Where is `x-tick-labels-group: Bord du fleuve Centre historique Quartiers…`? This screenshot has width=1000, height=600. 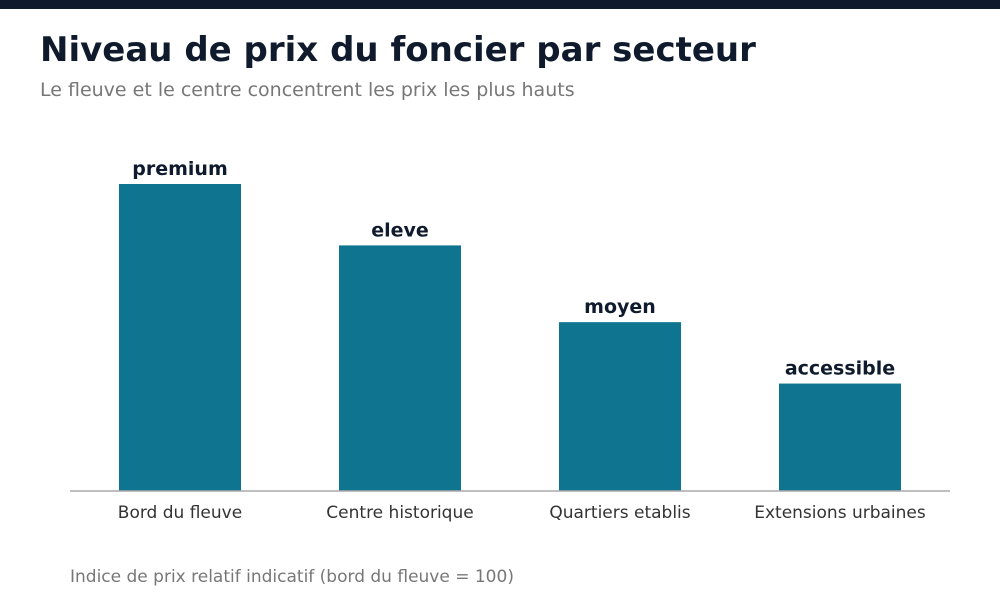
x-tick-labels-group: Bord du fleuve Centre historique Quartiers… is located at coordinates (522, 513).